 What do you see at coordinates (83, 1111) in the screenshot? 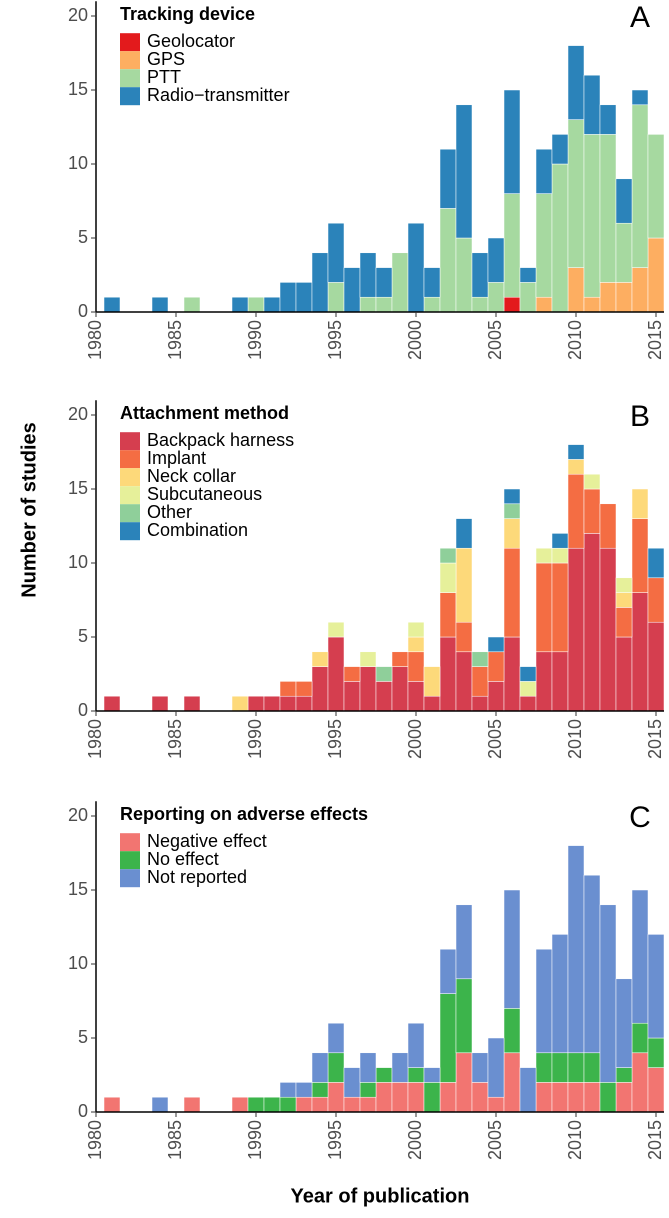
I see `y-tick-label: 0` at bounding box center [83, 1111].